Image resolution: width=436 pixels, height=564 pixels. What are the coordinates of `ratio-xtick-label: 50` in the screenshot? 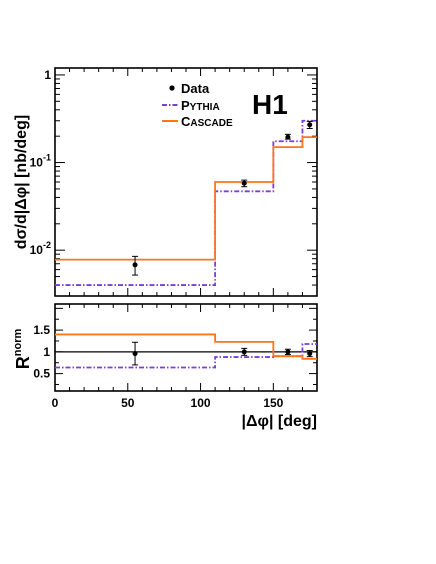 It's located at (128, 403).